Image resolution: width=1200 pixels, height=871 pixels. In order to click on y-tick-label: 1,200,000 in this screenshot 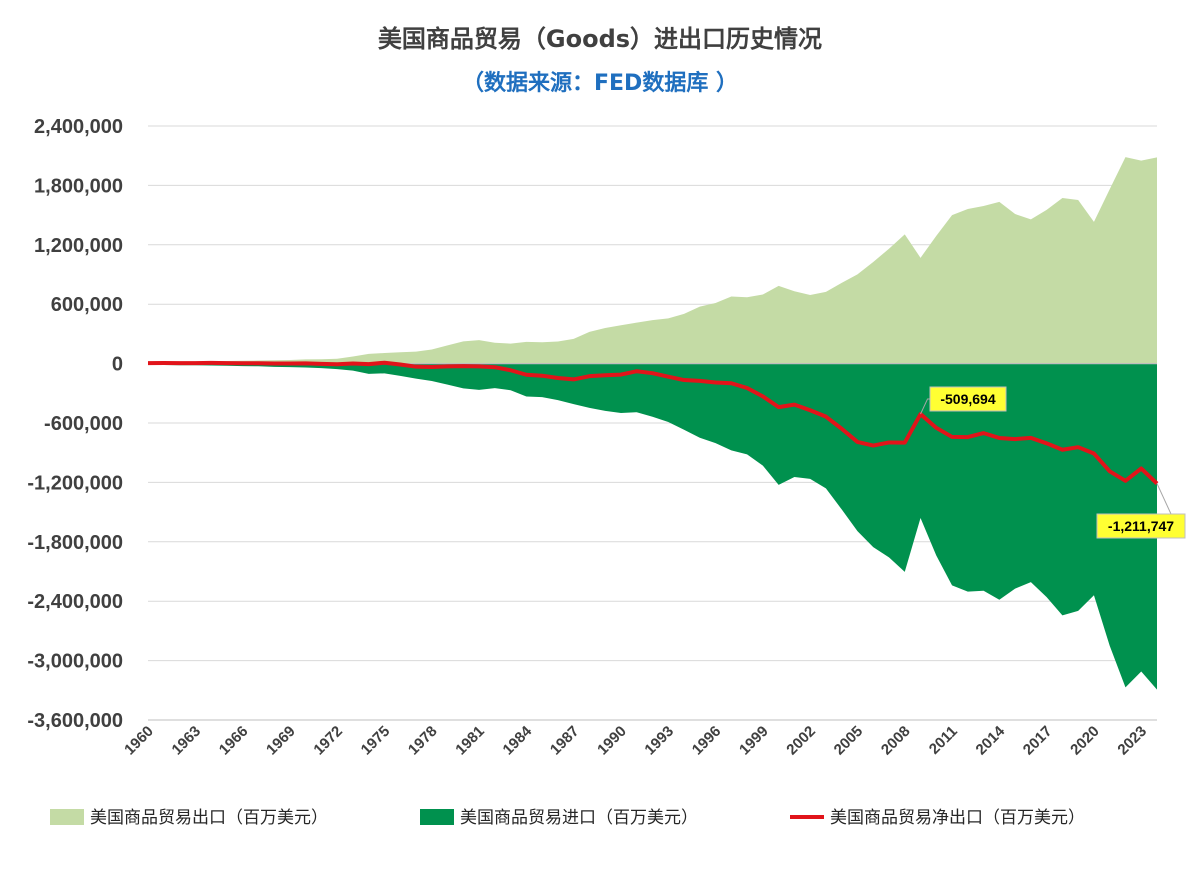, I will do `click(78, 246)`.